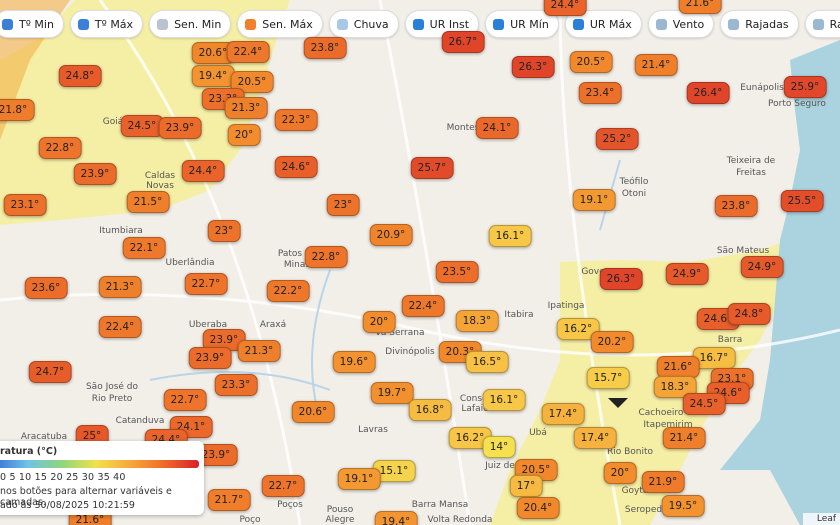 This screenshot has width=840, height=525. Describe the element at coordinates (229, 500) in the screenshot. I see `temperature-marker: 21.7°` at that location.